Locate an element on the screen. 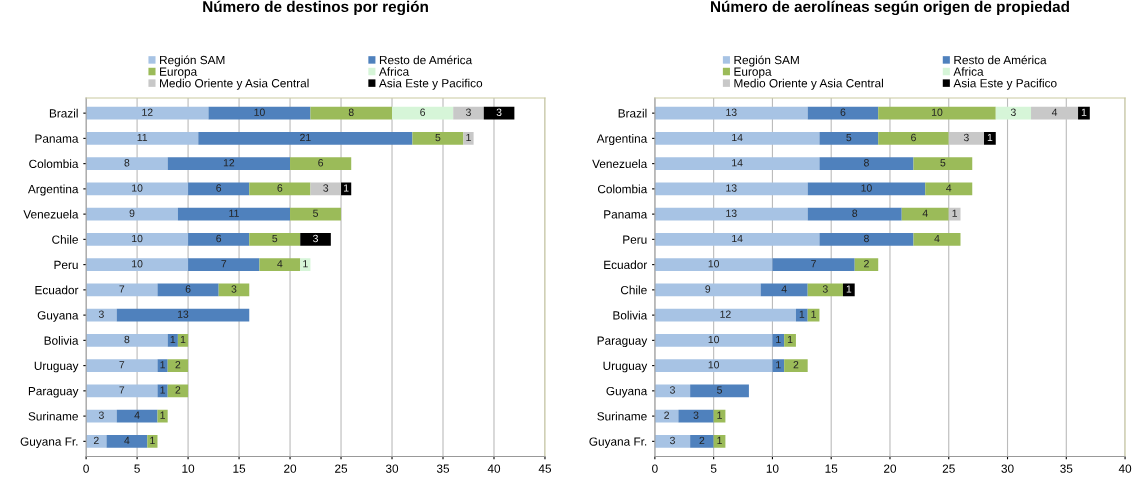 The height and width of the screenshot is (478, 1133). data-label: 12 is located at coordinates (725, 314).